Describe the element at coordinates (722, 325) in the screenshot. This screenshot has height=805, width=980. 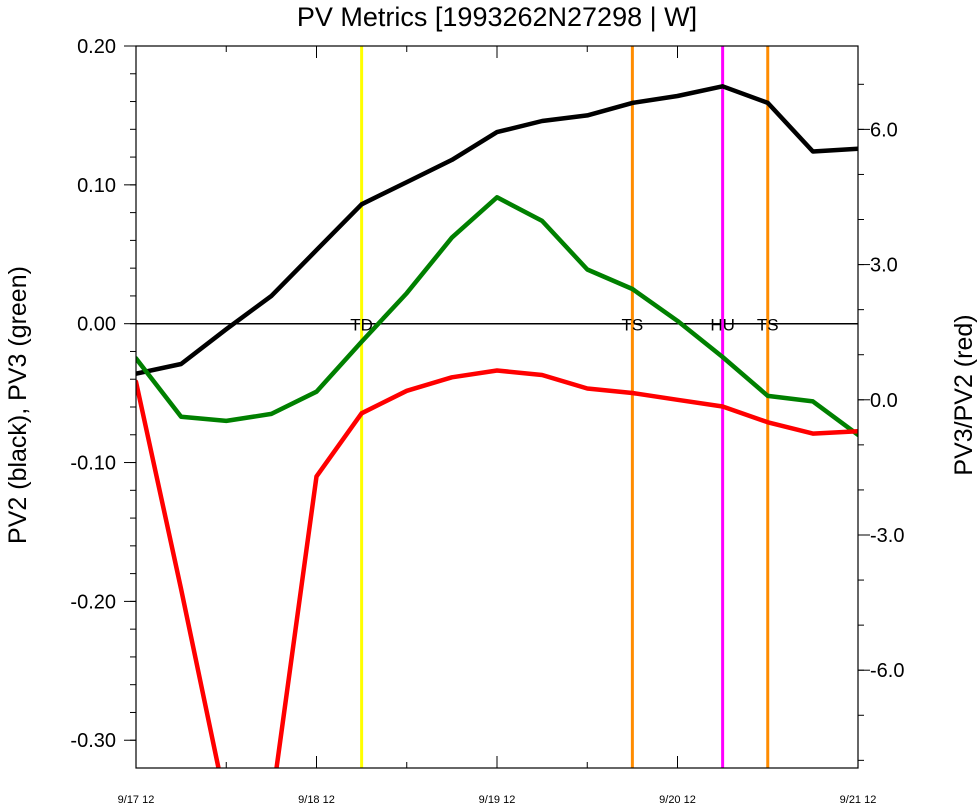
I see `event-label-hu: HU` at that location.